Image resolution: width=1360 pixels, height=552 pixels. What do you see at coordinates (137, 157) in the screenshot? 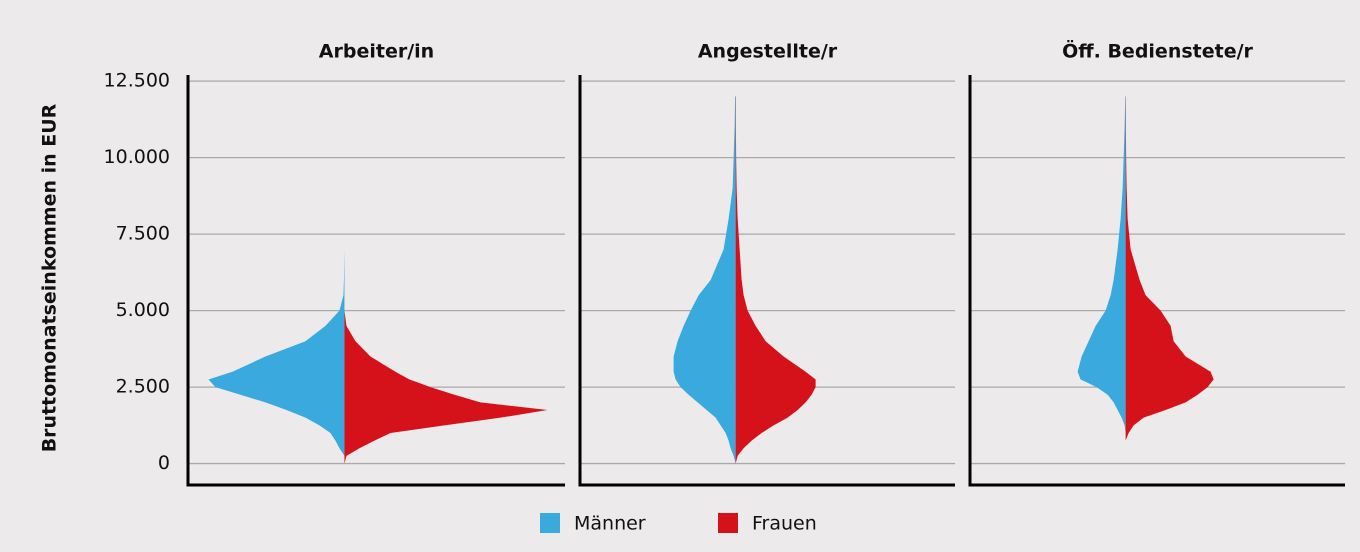
I see `y-tick-label: 10.000` at bounding box center [137, 157].